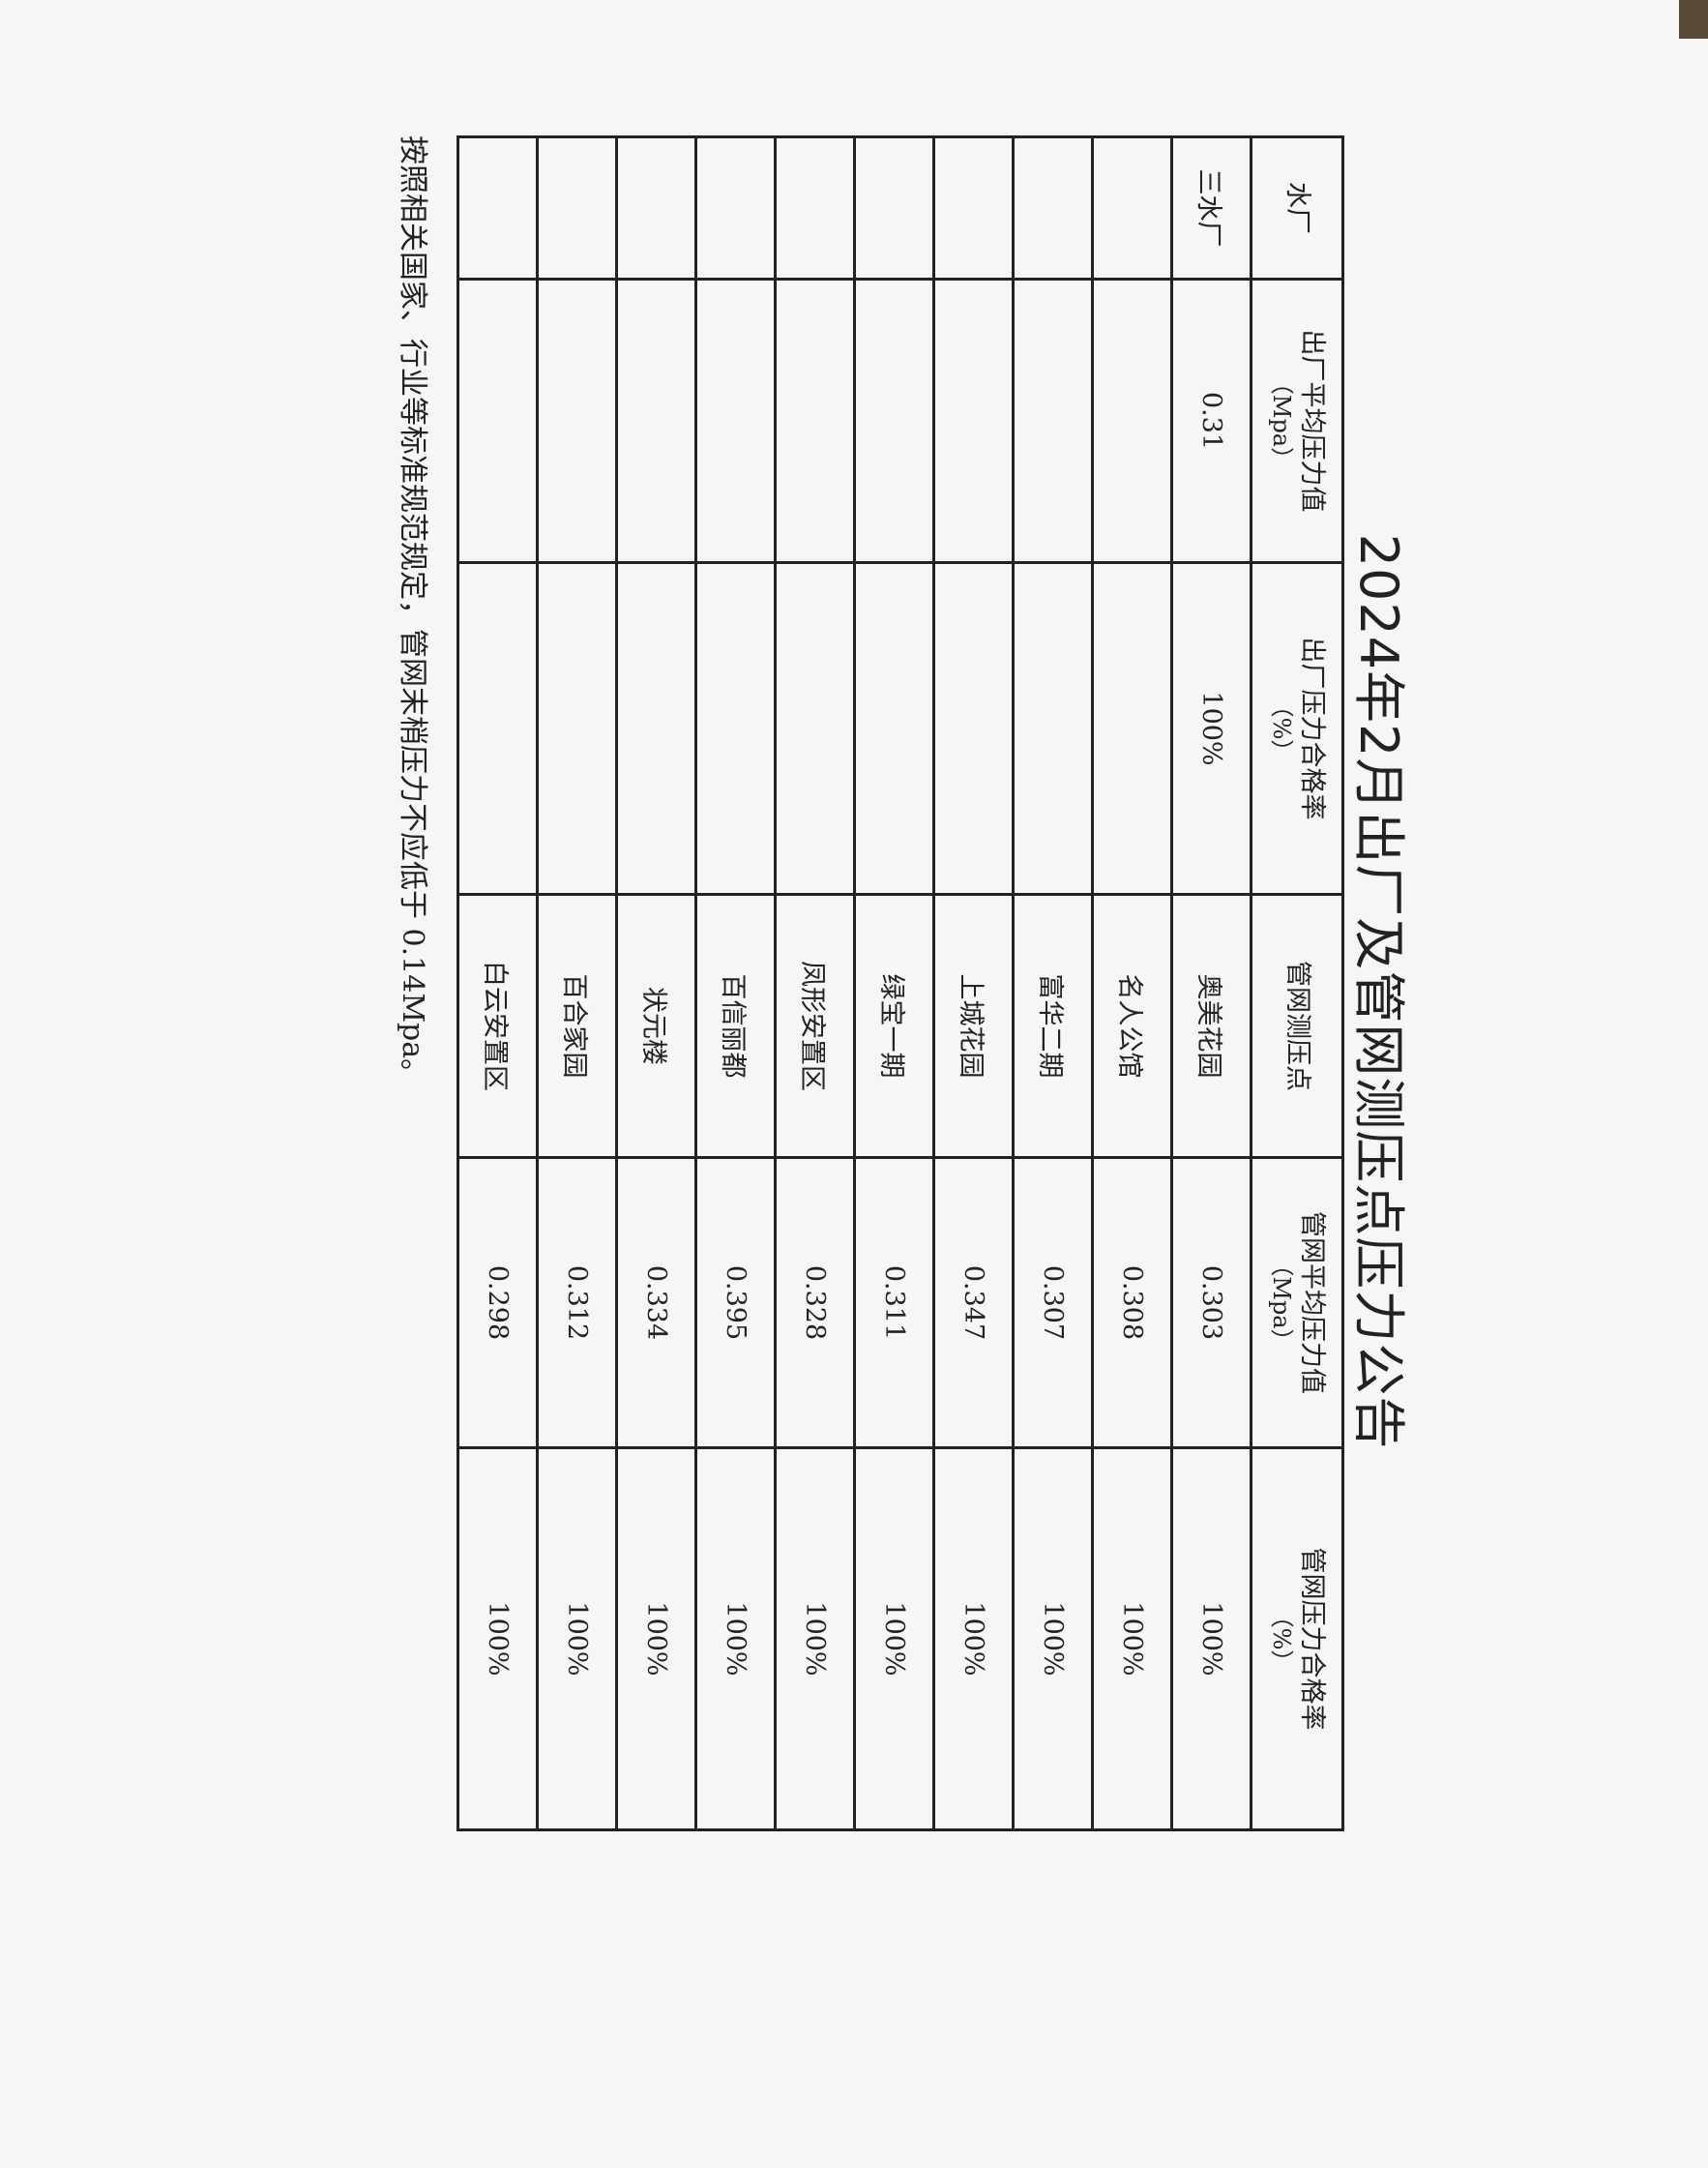 This screenshot has height=2168, width=1708. I want to click on table-row: 百信丽都 0.395 100%, so click(735, 983).